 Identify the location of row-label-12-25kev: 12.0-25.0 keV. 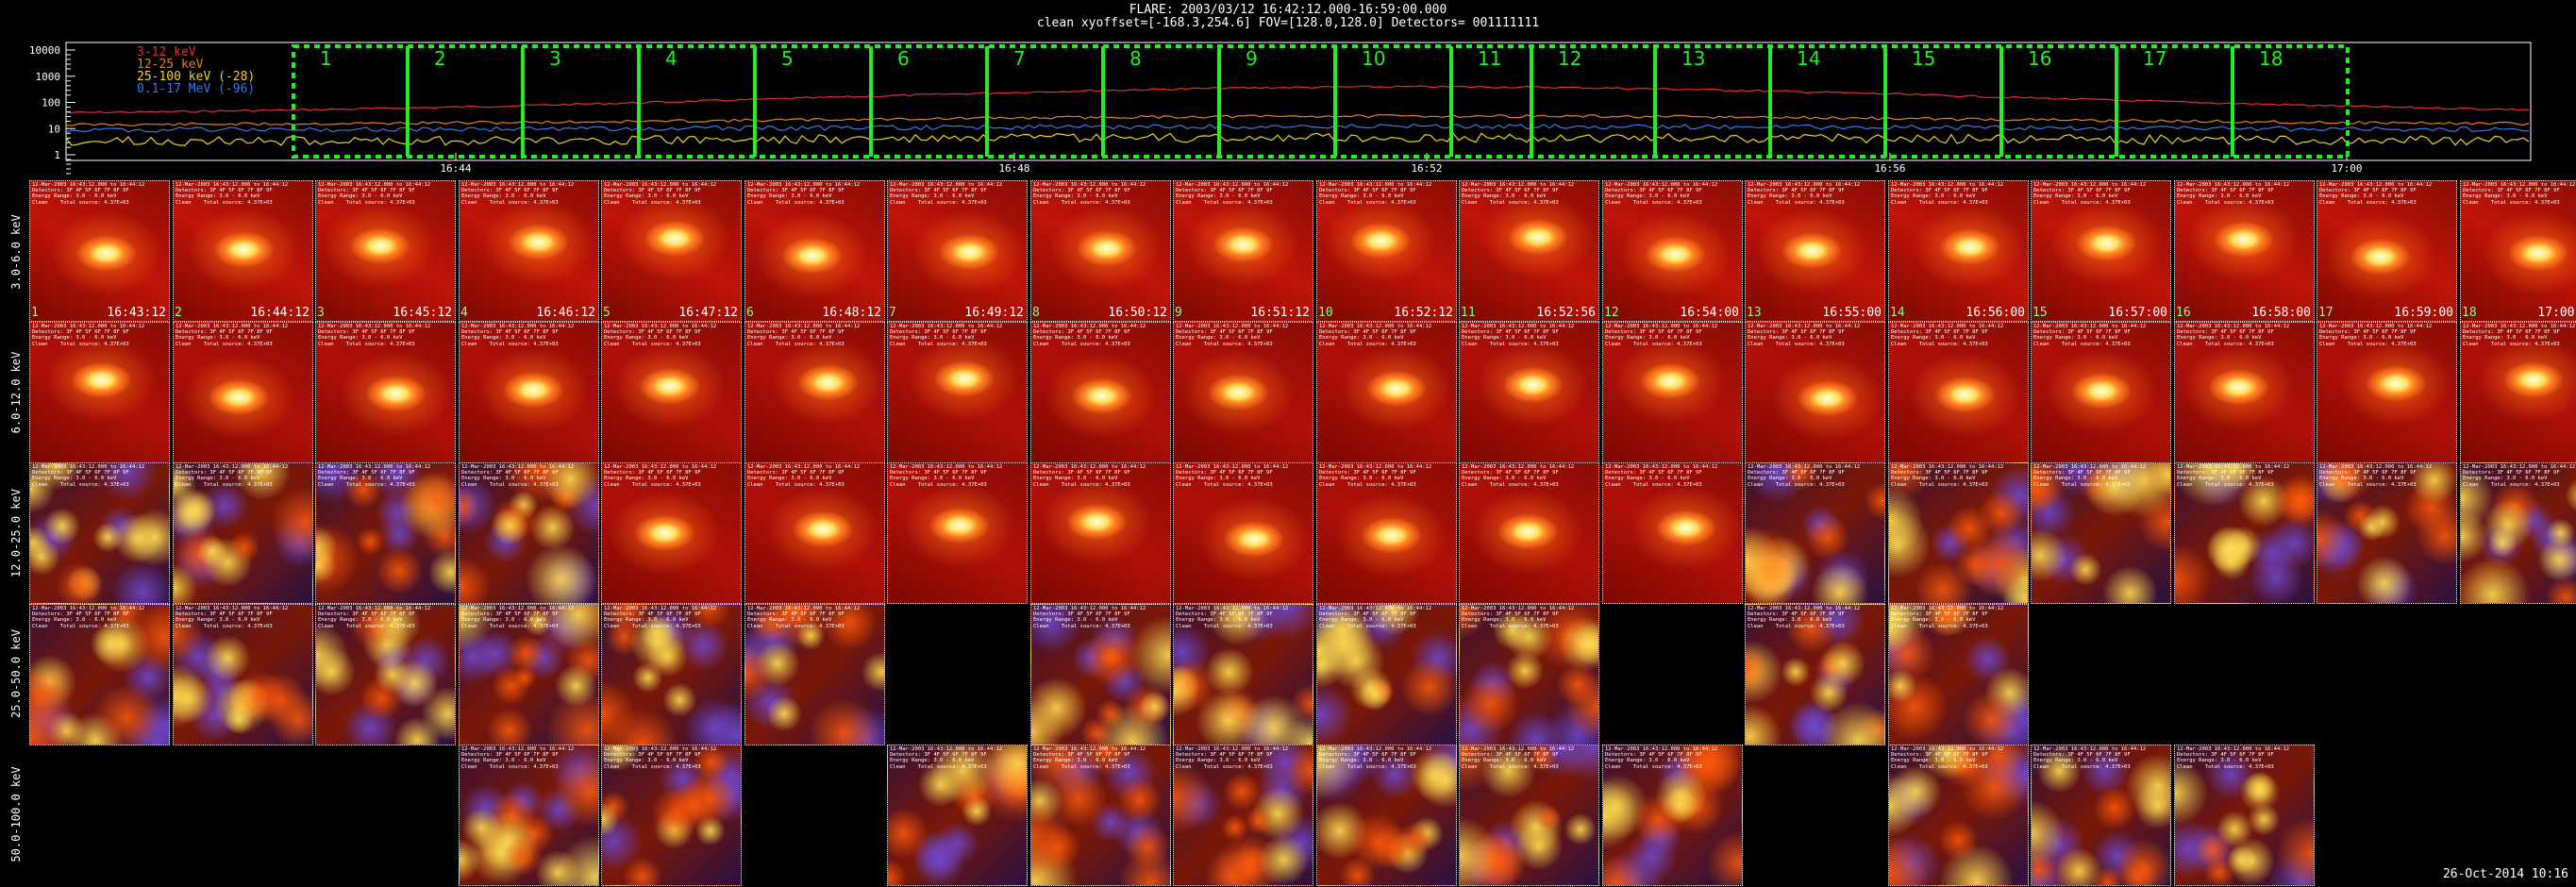
(16, 533).